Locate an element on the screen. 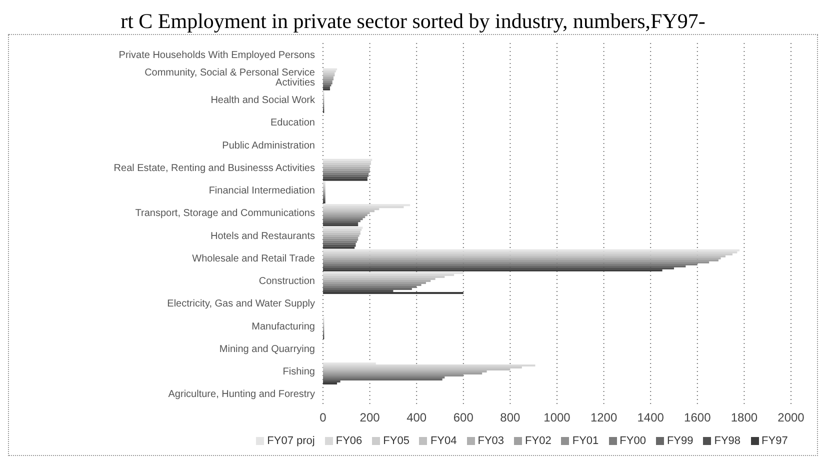 The height and width of the screenshot is (467, 826). x-tick-label: 1000 is located at coordinates (557, 417).